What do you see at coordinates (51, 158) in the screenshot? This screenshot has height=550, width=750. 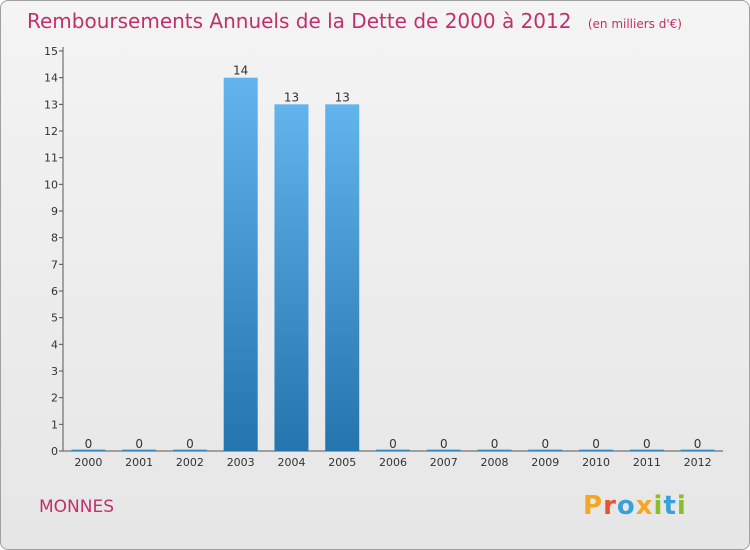 I see `y-tick-label: 11` at bounding box center [51, 158].